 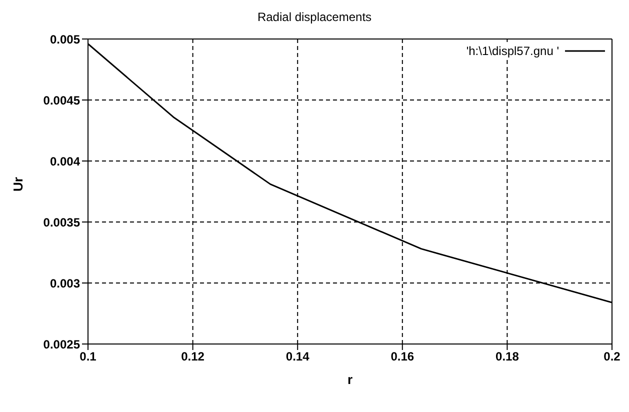 I want to click on x-tick-label: 0.16, so click(x=402, y=357).